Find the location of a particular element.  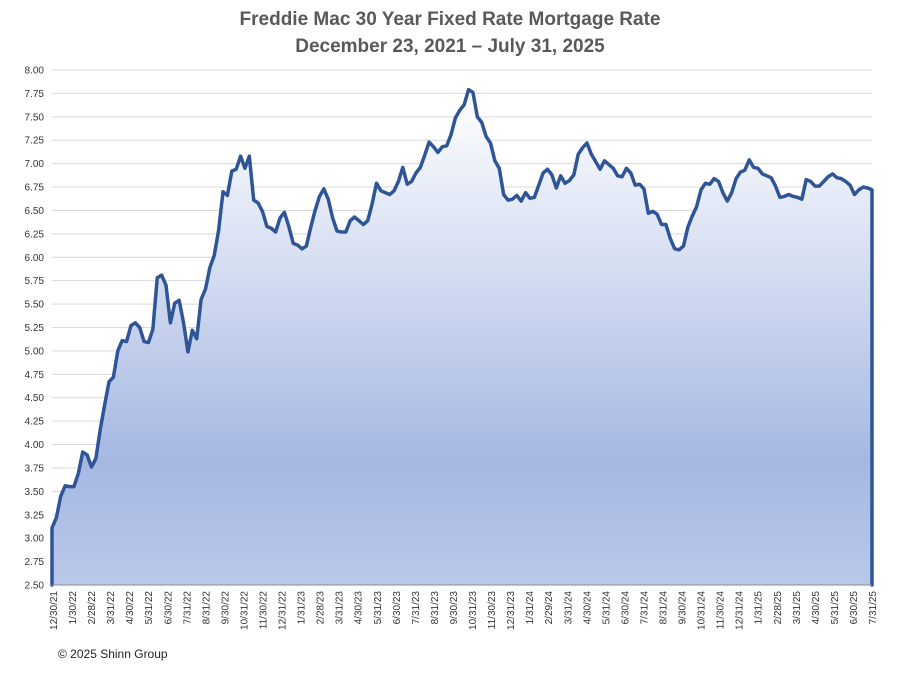

chart-subtitle: December 23, 2021 – July 31, 2025 is located at coordinates (450, 46).